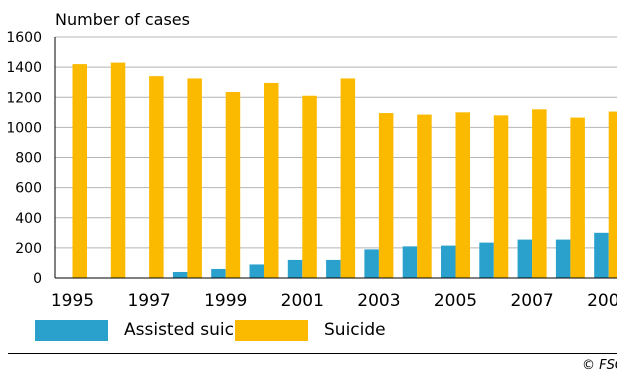 Image resolution: width=617 pixels, height=374 pixels. What do you see at coordinates (386, 195) in the screenshot?
I see `bar-suicide-2003` at bounding box center [386, 195].